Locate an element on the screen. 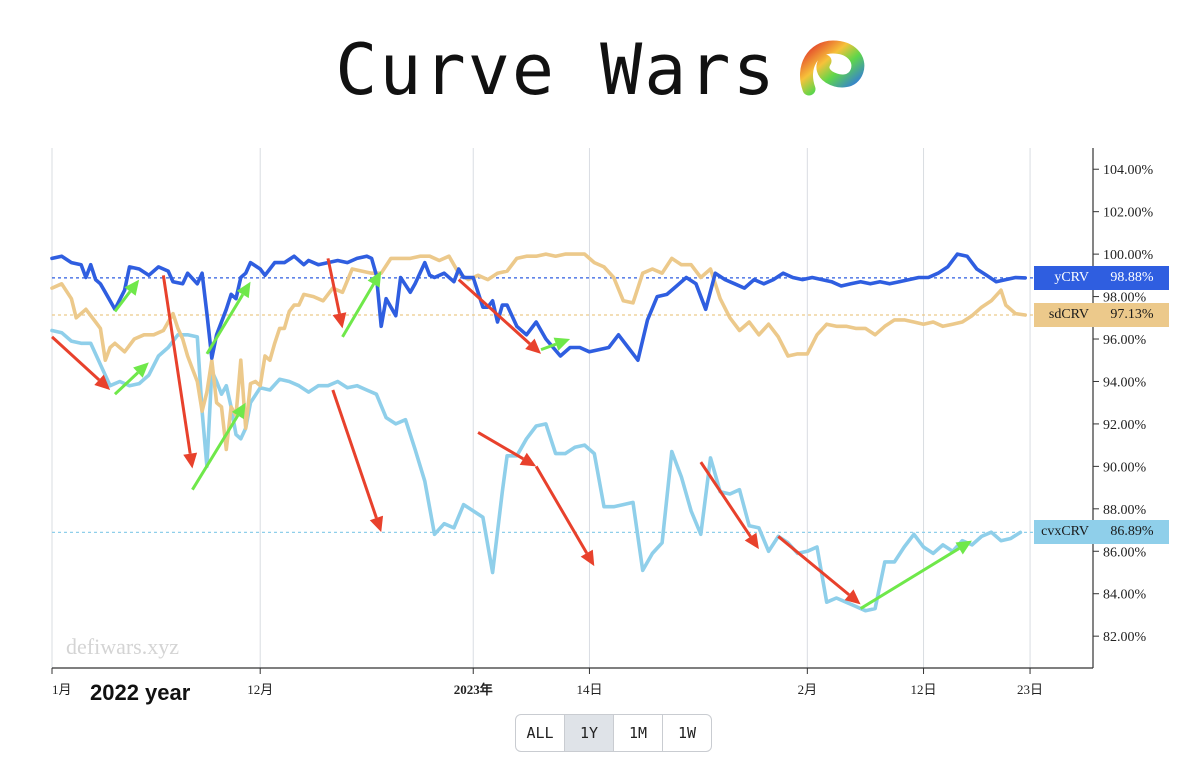 This screenshot has width=1200, height=768. badge-series-value: 98.88% is located at coordinates (1132, 277).